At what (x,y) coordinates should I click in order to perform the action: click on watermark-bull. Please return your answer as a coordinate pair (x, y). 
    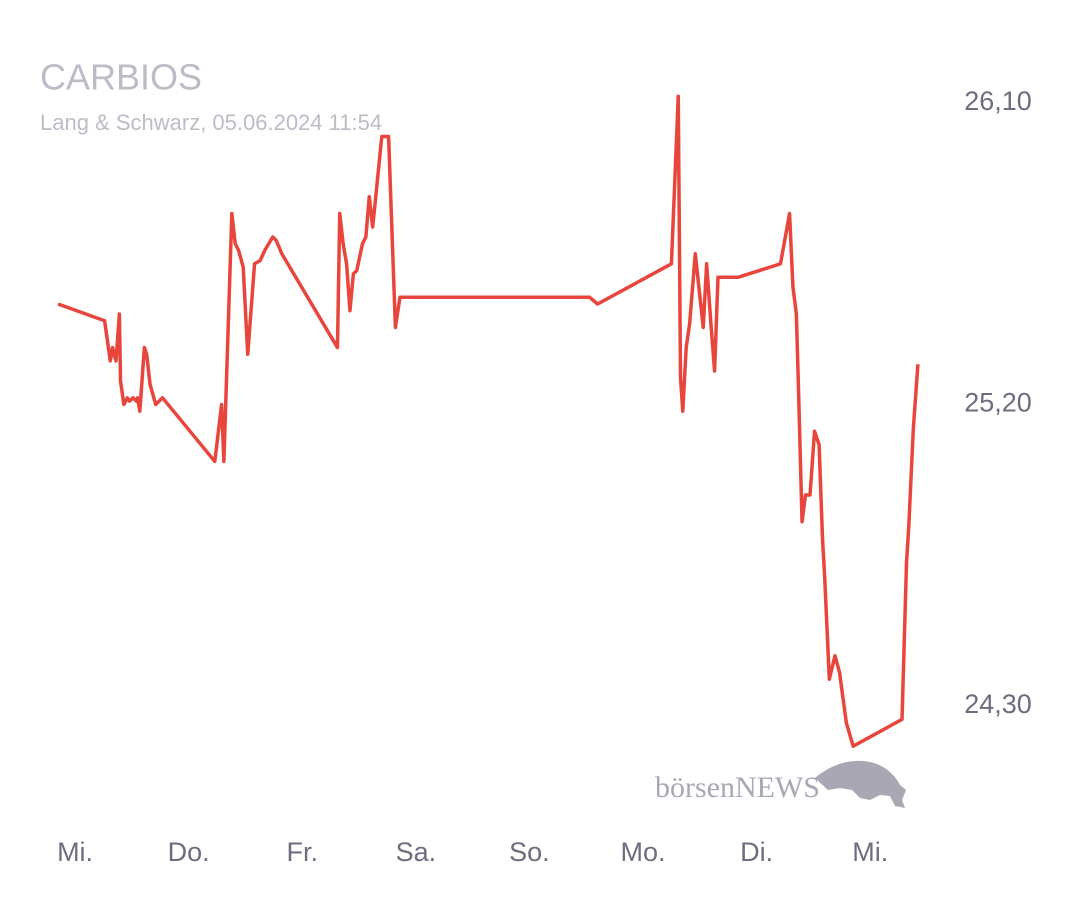
    Looking at the image, I should click on (860, 784).